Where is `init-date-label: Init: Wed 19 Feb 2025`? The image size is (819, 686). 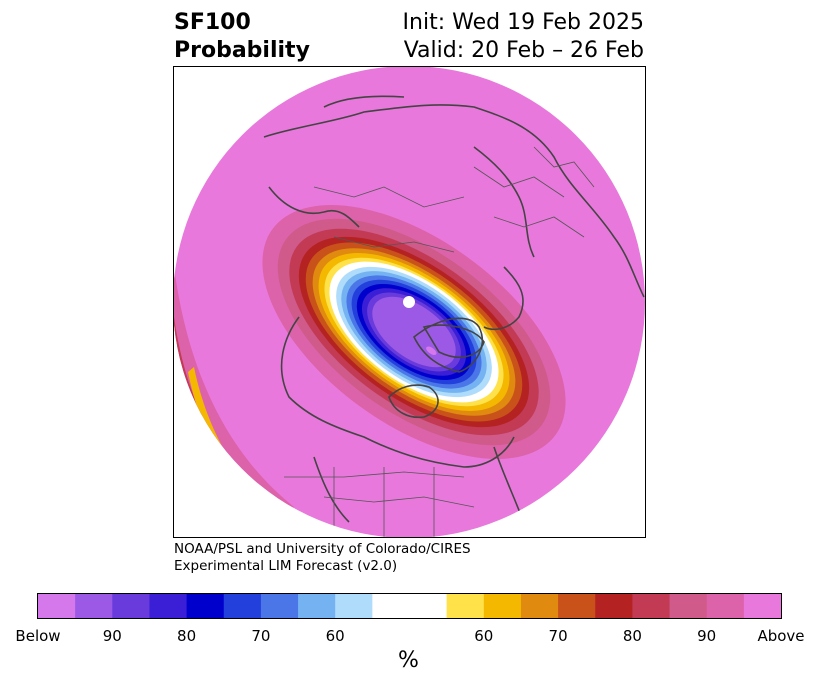
init-date-label: Init: Wed 19 Feb 2025 is located at coordinates (523, 22).